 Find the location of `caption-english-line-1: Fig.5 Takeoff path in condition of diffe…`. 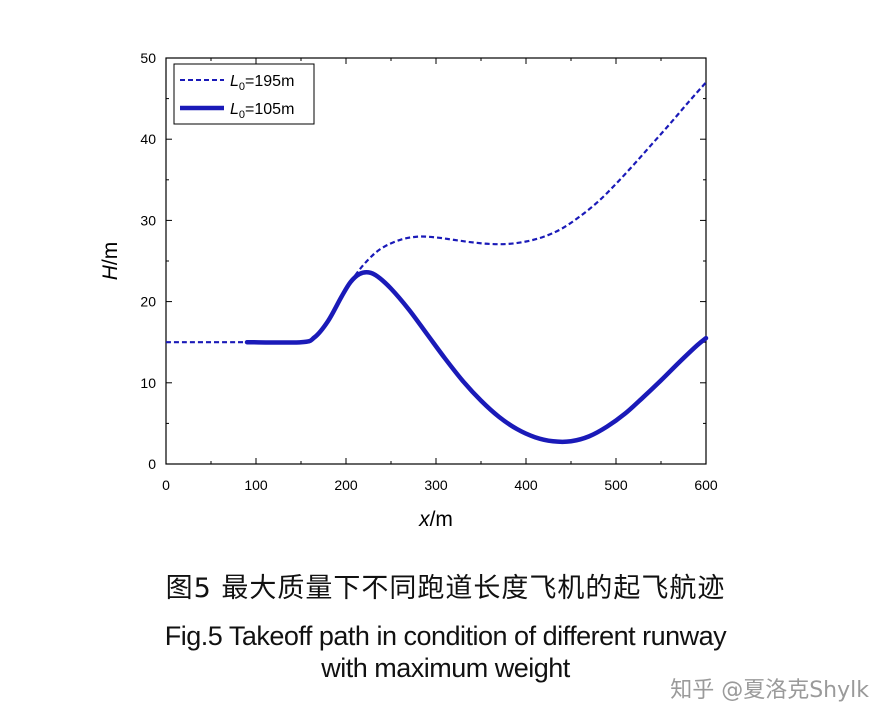

caption-english-line-1: Fig.5 Takeoff path in condition of diffe… is located at coordinates (445, 636).